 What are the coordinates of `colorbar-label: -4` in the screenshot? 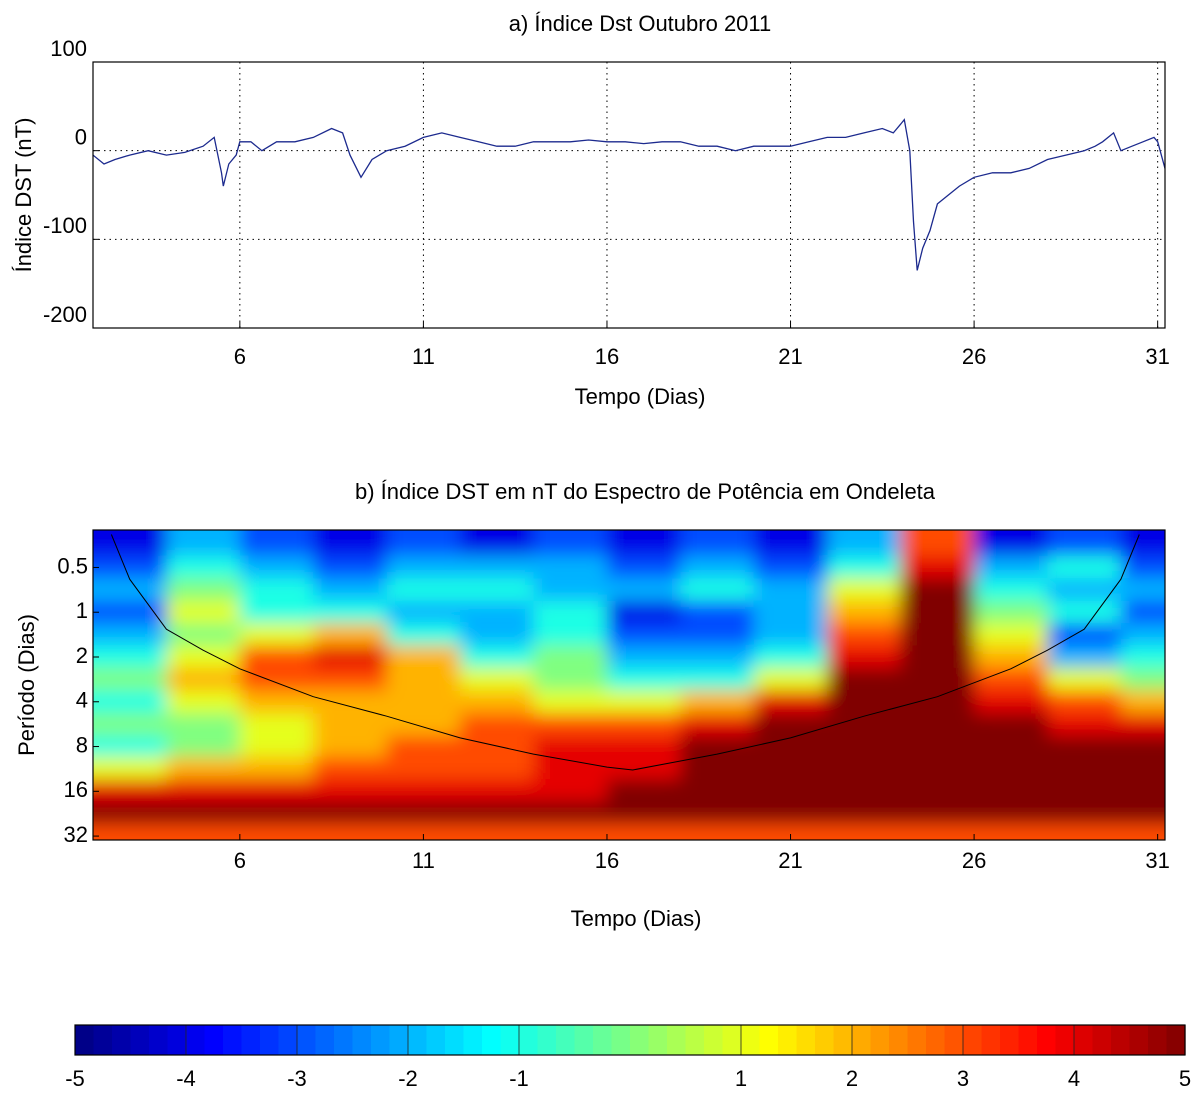 It's located at (186, 1078).